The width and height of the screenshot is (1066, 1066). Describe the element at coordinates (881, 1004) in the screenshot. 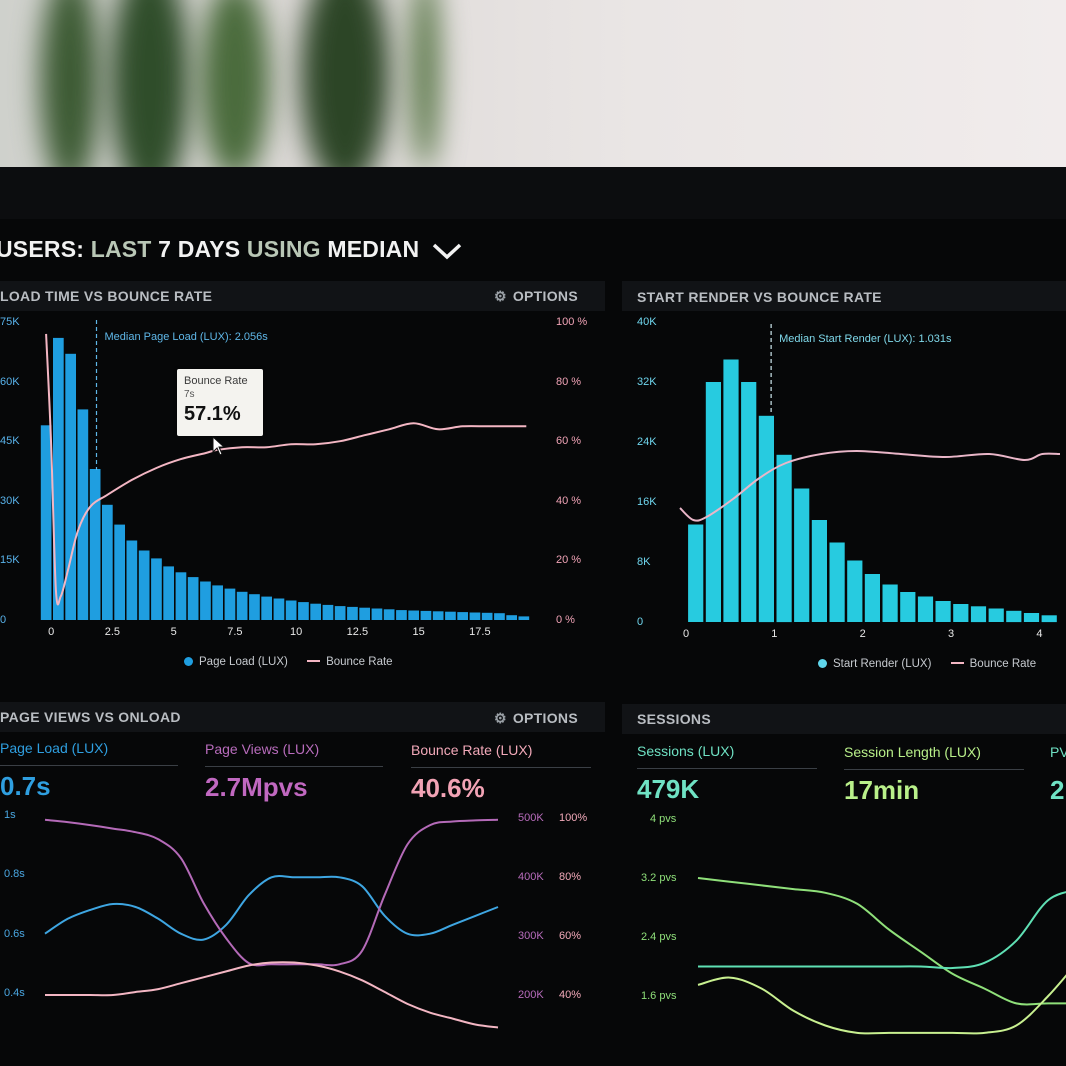

I see `line-pv` at that location.